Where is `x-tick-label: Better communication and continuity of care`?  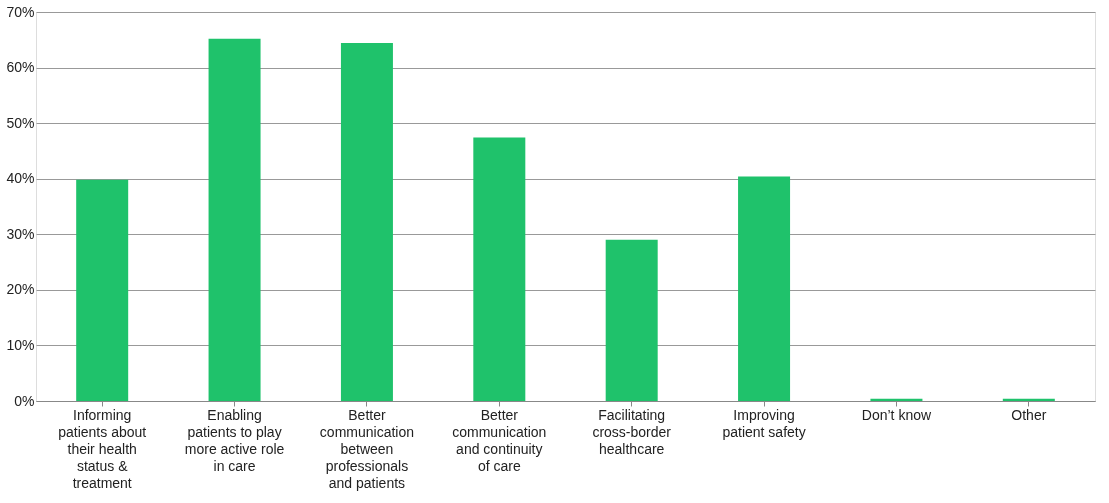
x-tick-label: Better communication and continuity of care is located at coordinates (499, 440).